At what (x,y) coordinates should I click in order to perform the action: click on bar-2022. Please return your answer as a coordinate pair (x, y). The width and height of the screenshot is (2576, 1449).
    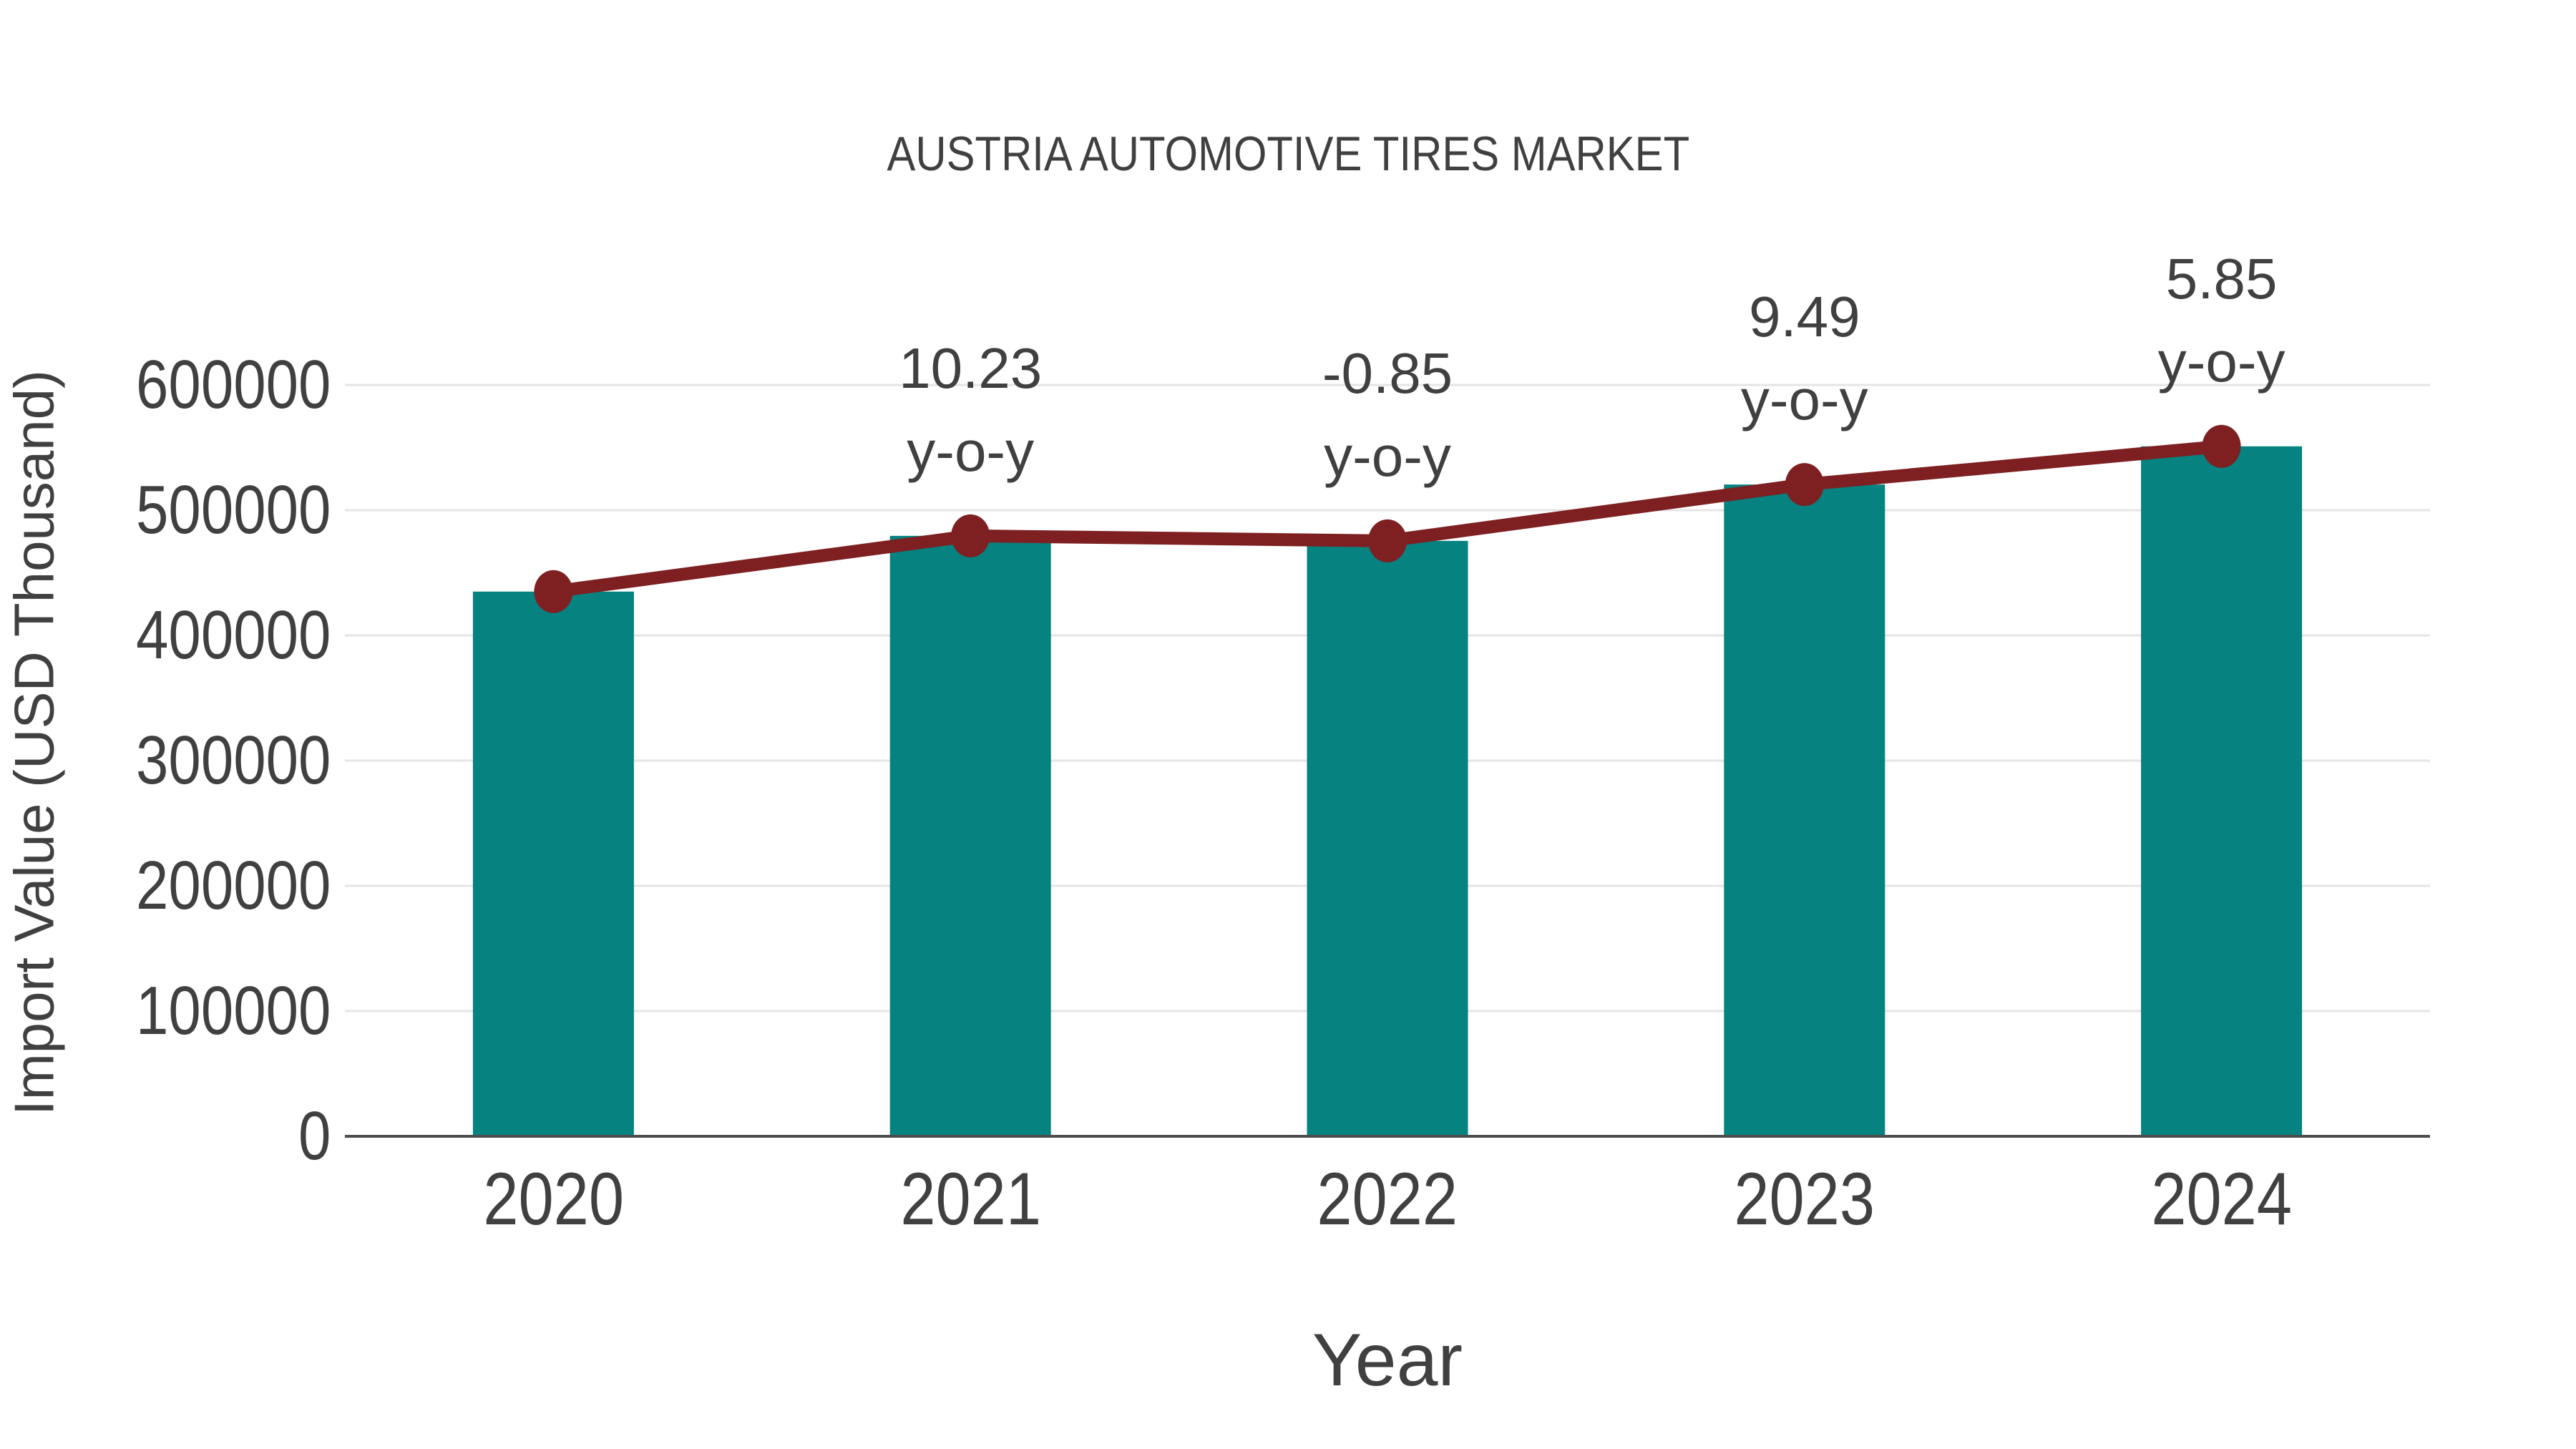
    Looking at the image, I should click on (1387, 838).